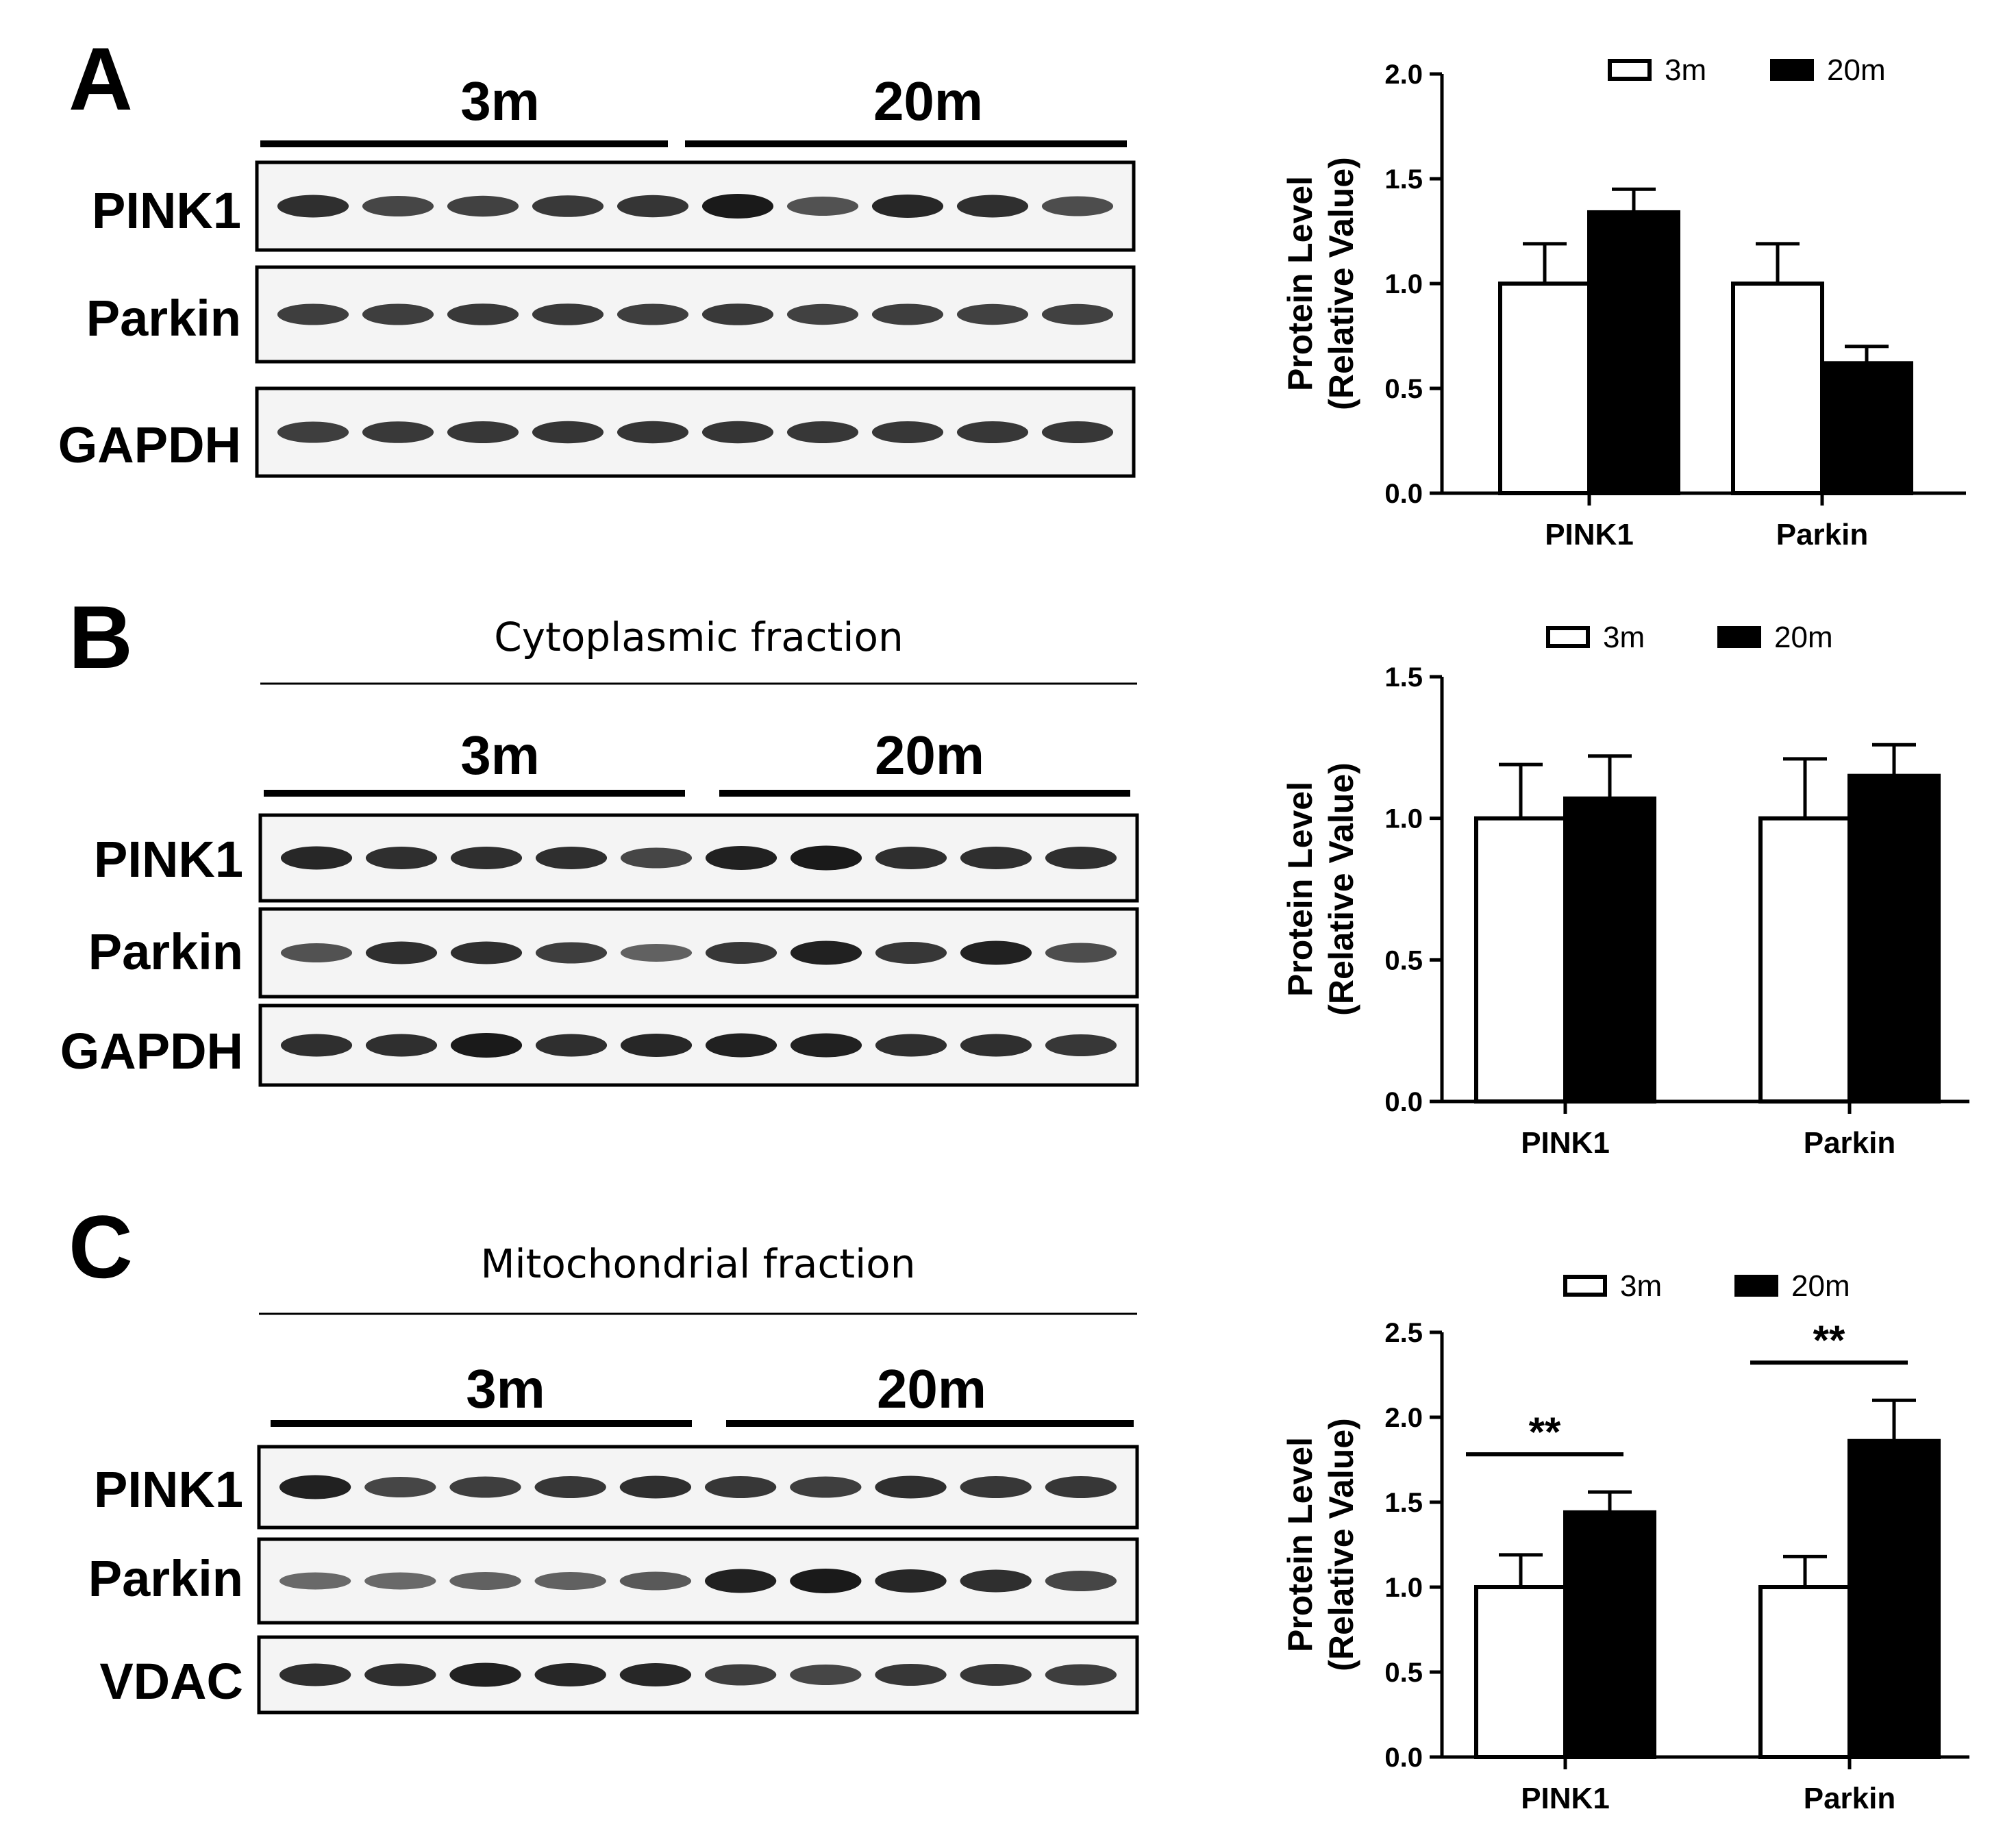 Image resolution: width=2016 pixels, height=1844 pixels. I want to click on fraction-title: Cytoplasmic fraction, so click(698, 637).